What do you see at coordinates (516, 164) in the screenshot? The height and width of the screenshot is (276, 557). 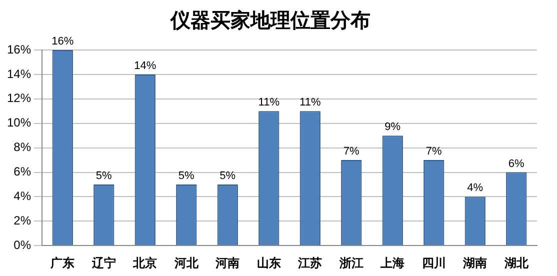 I see `data-label: 6%` at bounding box center [516, 164].